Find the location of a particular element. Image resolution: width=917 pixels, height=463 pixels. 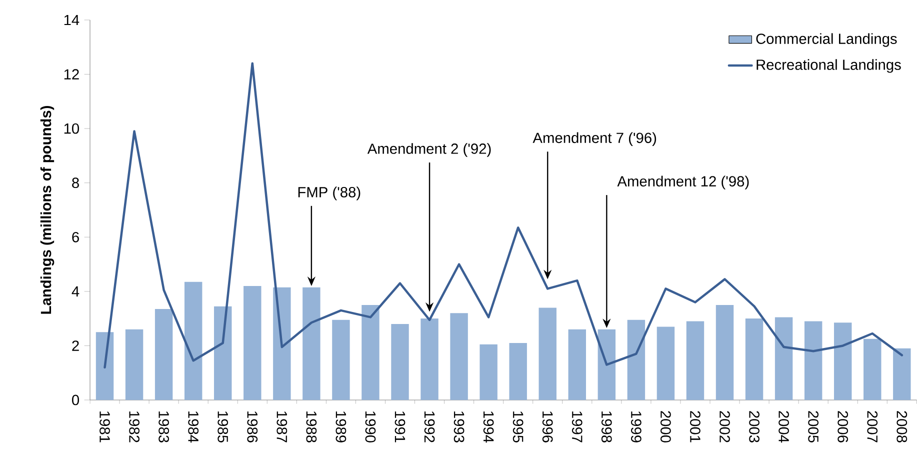

x-tick-label: 1989 is located at coordinates (341, 426).